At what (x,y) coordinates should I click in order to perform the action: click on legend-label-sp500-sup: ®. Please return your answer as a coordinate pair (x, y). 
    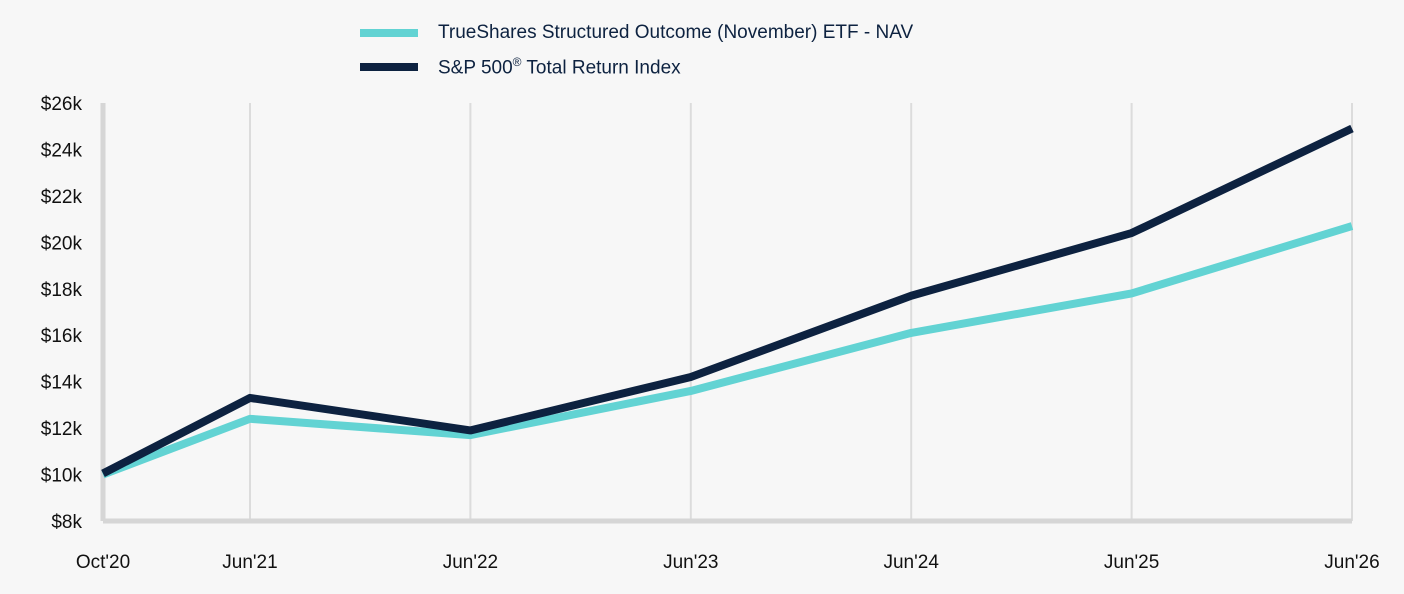
    Looking at the image, I should click on (517, 61).